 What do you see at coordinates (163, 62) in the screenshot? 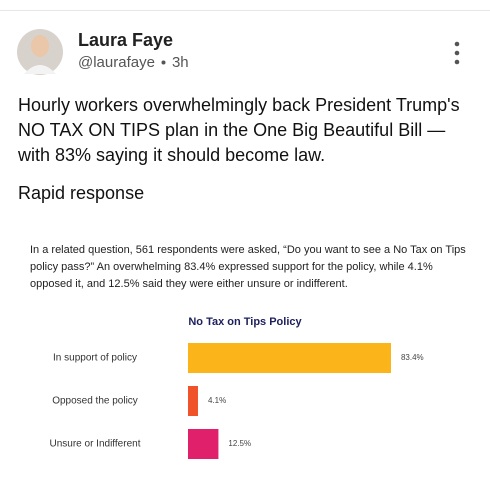
I see `separator-dot` at bounding box center [163, 62].